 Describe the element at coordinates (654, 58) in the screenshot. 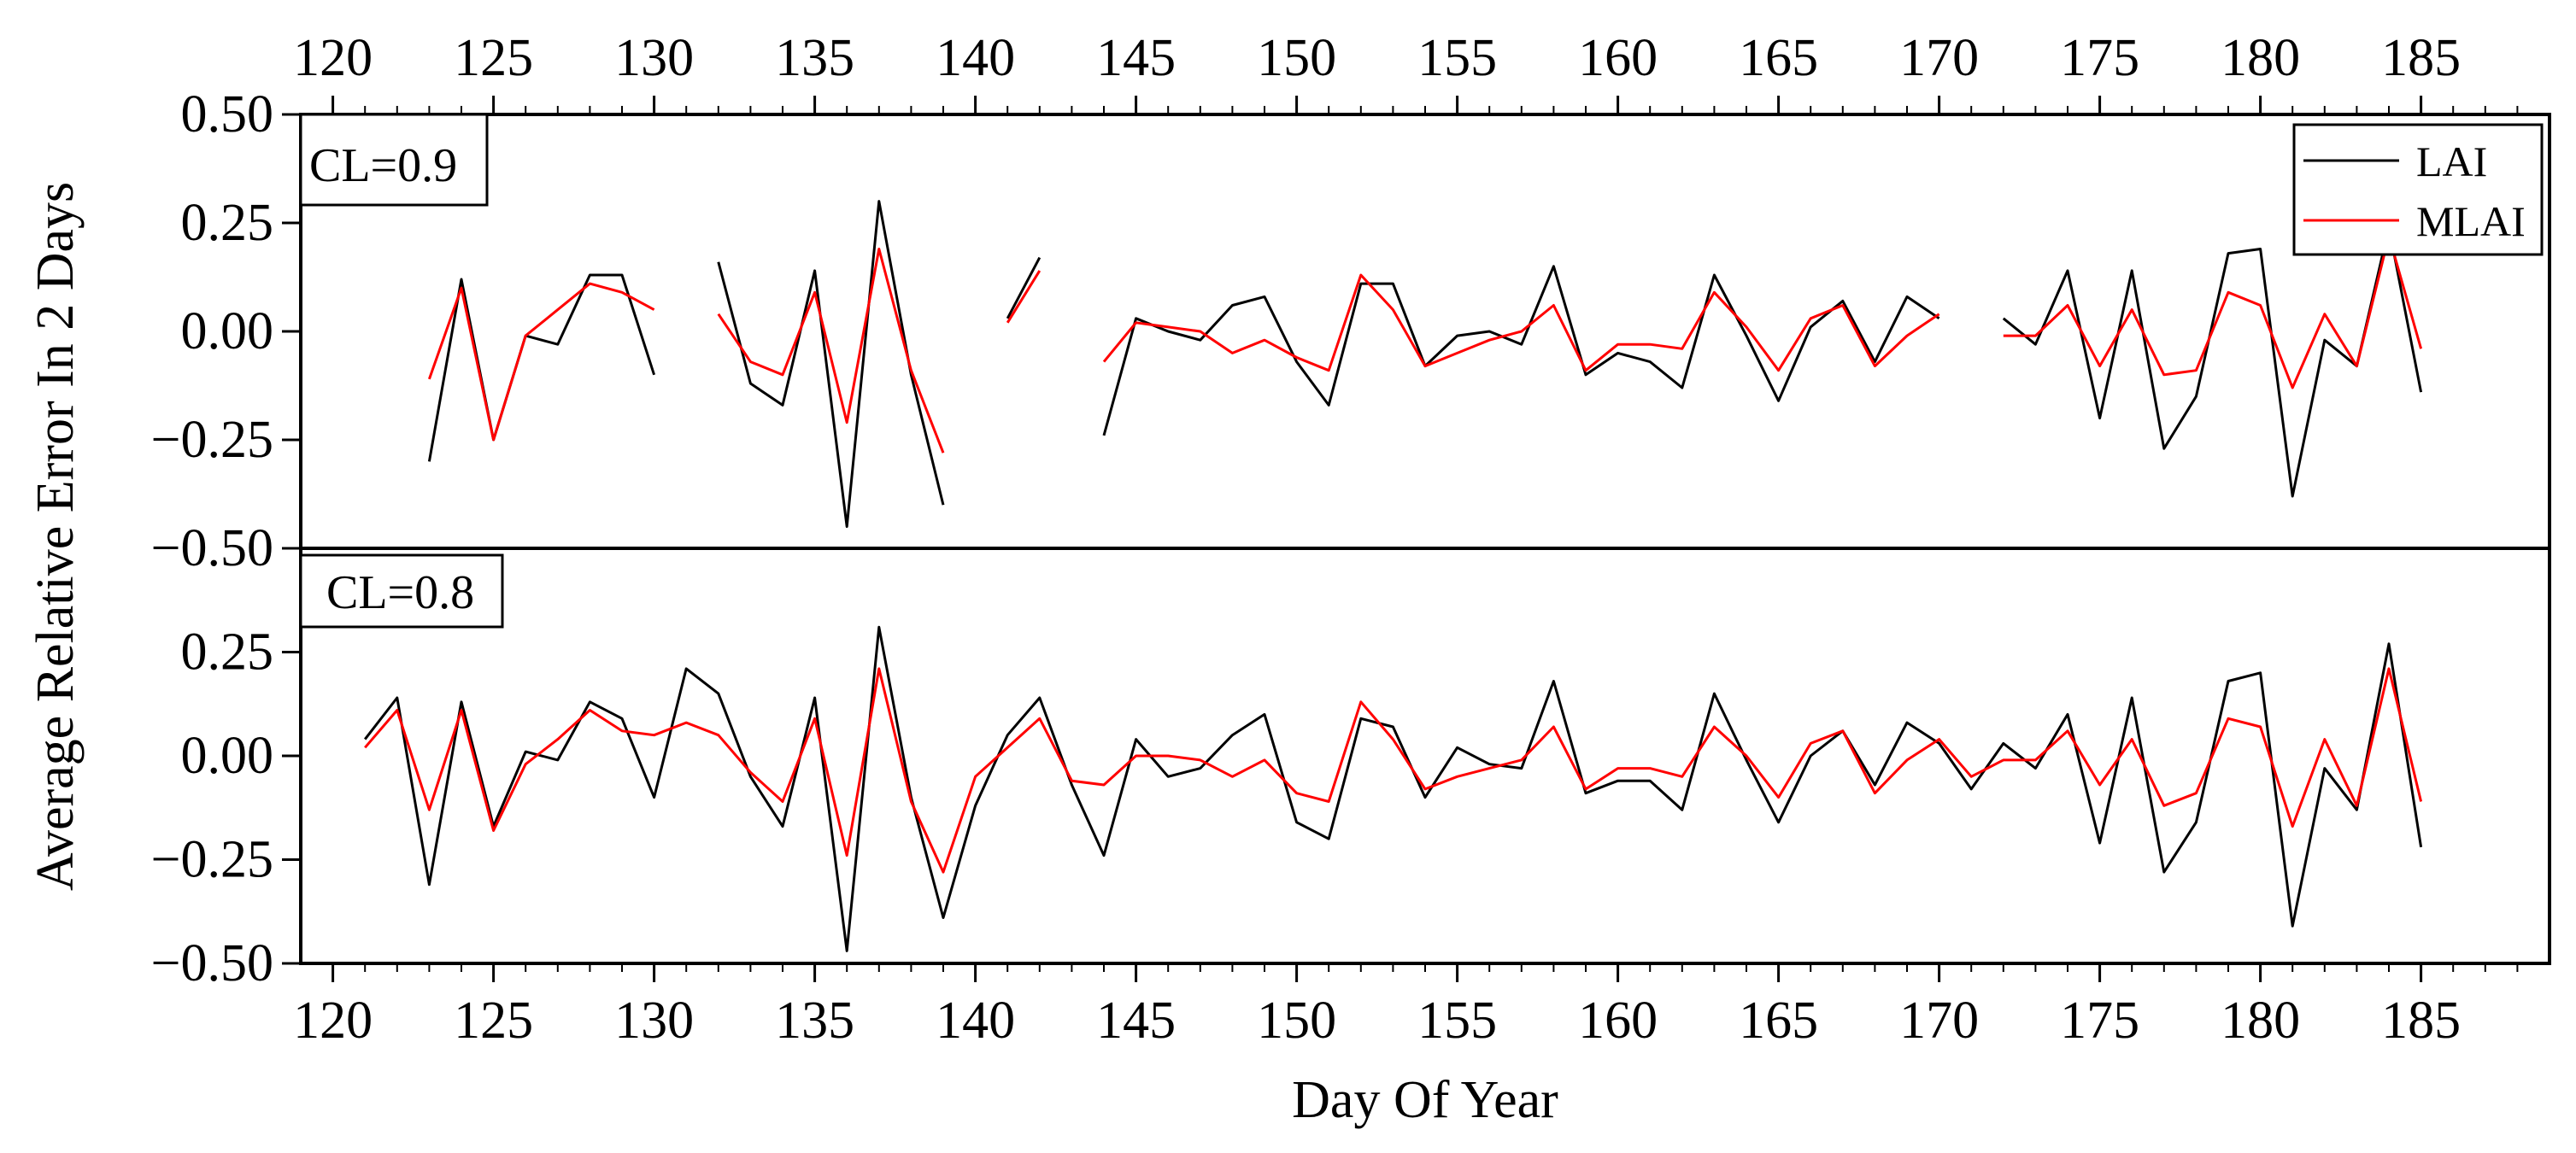

I see `x-tick-label-top: 130` at that location.